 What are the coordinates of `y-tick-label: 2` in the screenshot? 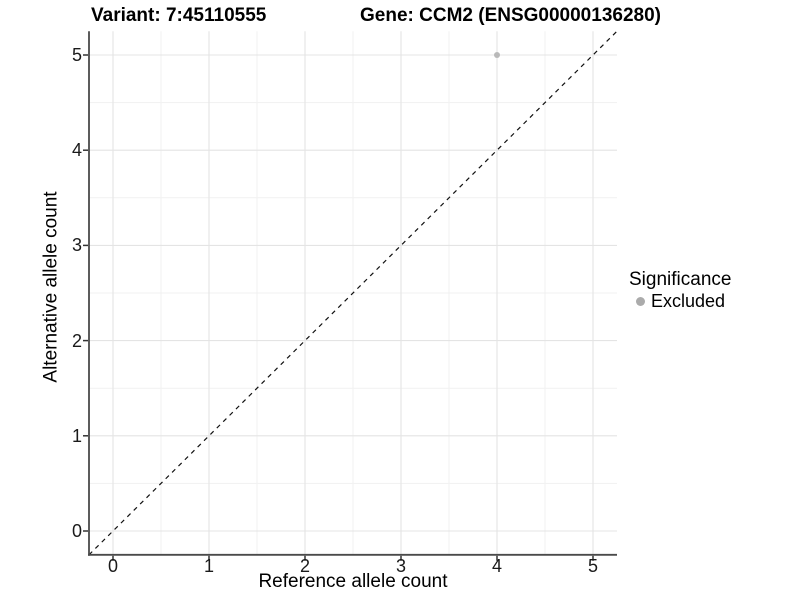 It's located at (76, 340).